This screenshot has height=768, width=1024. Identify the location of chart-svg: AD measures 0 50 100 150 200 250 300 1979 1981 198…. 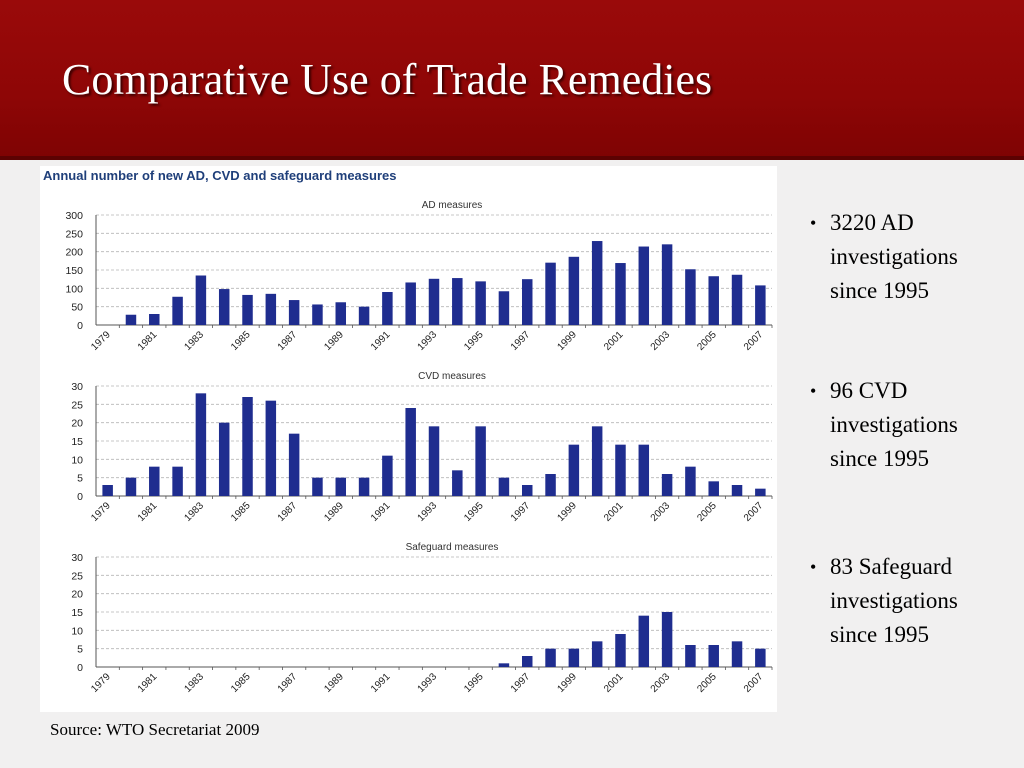
(419, 276).